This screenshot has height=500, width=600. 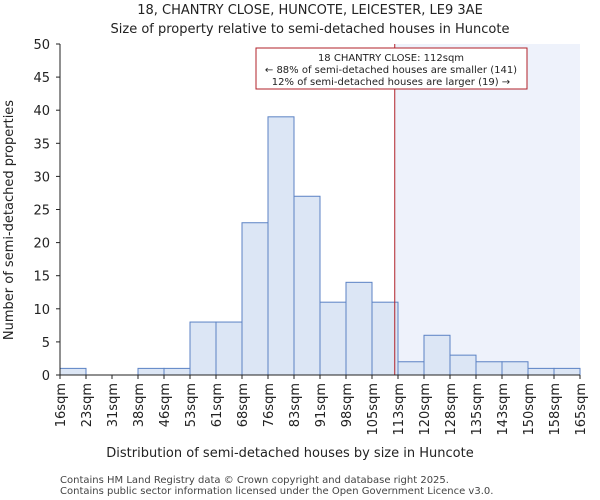 What do you see at coordinates (391, 58) in the screenshot?
I see `annotation-line-1: 18 CHANTRY CLOSE: 112sqm` at bounding box center [391, 58].